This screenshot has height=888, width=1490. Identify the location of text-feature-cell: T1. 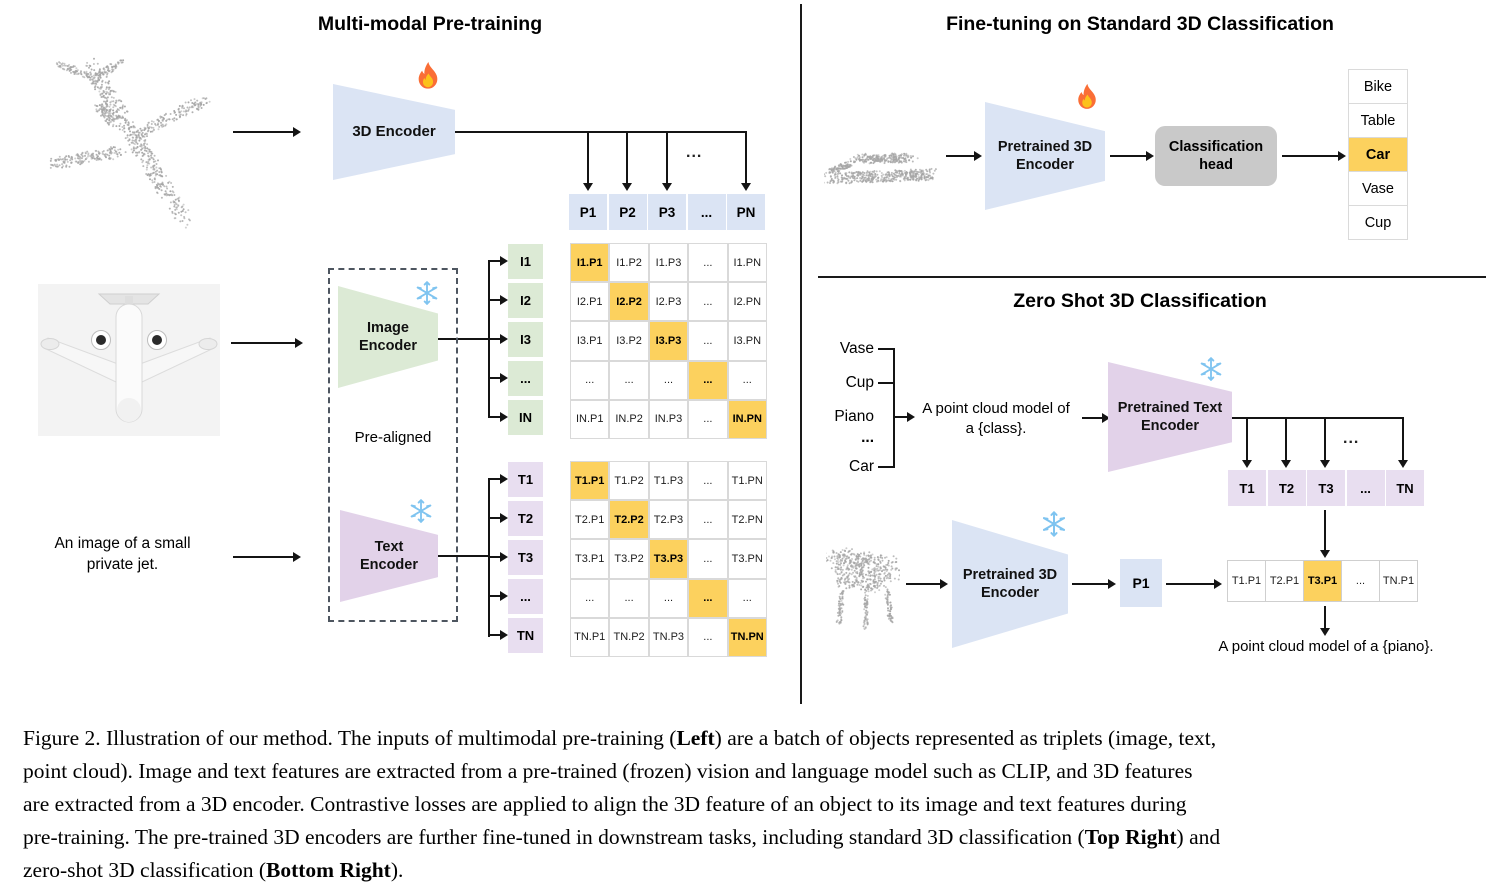
(1247, 488).